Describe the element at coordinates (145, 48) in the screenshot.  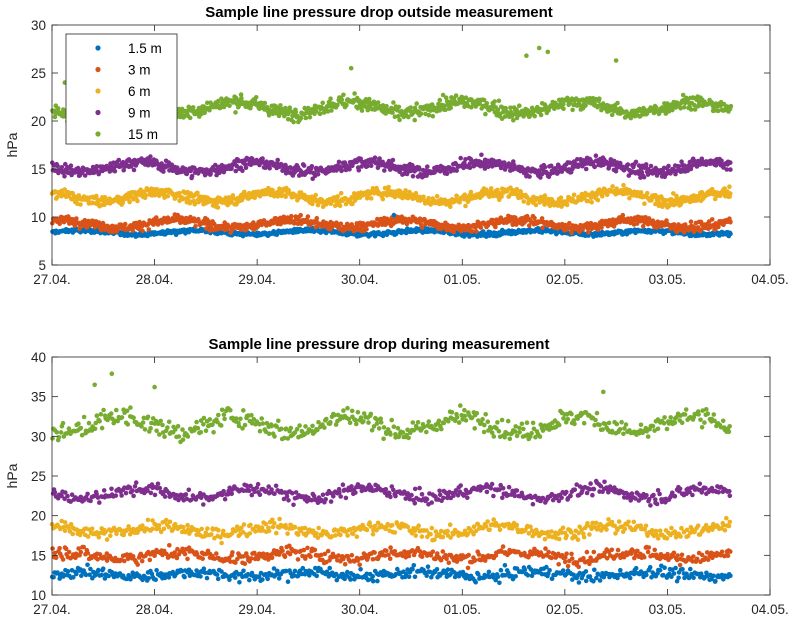
I see `legend-label: 1.5 m` at that location.